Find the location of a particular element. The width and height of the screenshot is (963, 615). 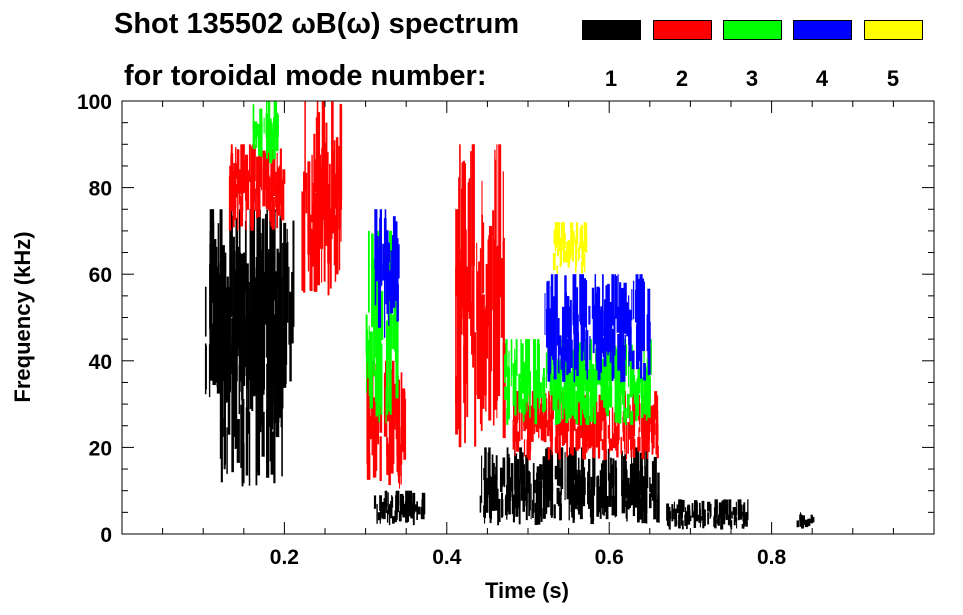

y-axis-label: Frequency (kHz) is located at coordinates (22, 316).